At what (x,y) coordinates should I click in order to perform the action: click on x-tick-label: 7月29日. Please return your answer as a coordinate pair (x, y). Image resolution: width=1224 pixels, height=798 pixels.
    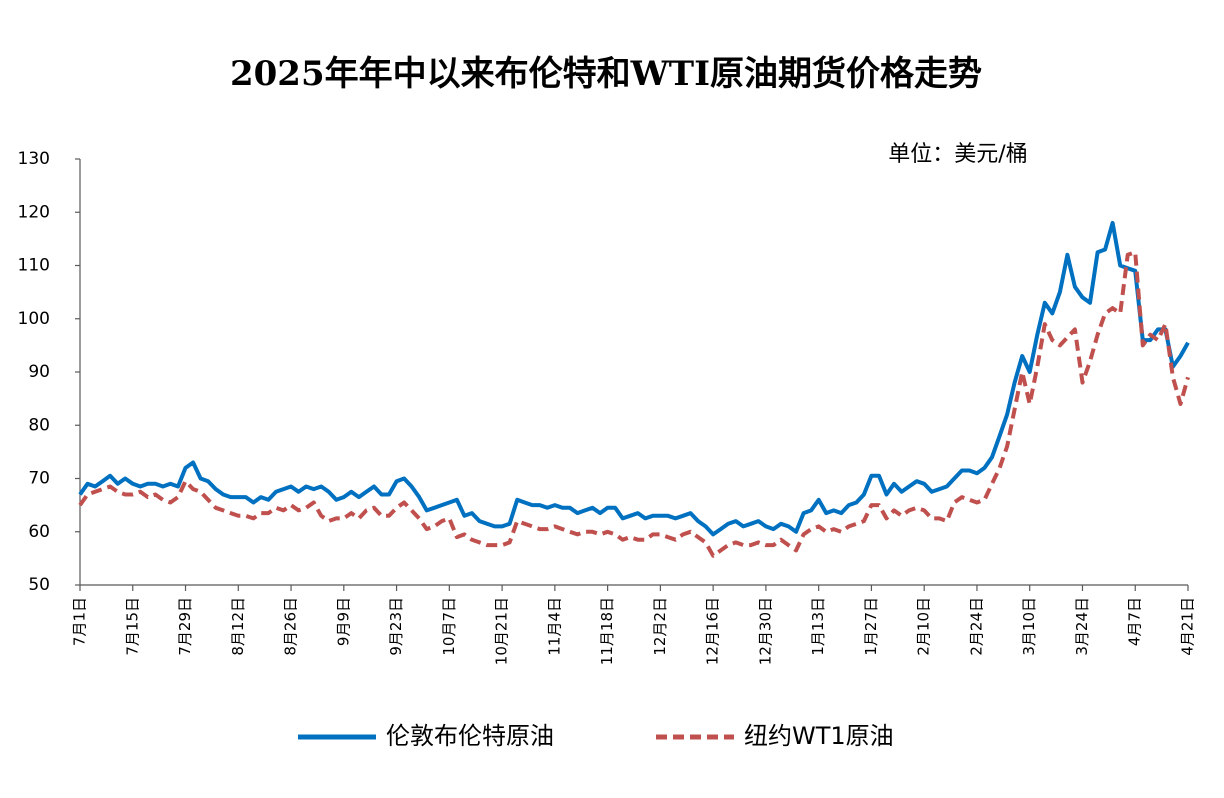
    Looking at the image, I should click on (185, 626).